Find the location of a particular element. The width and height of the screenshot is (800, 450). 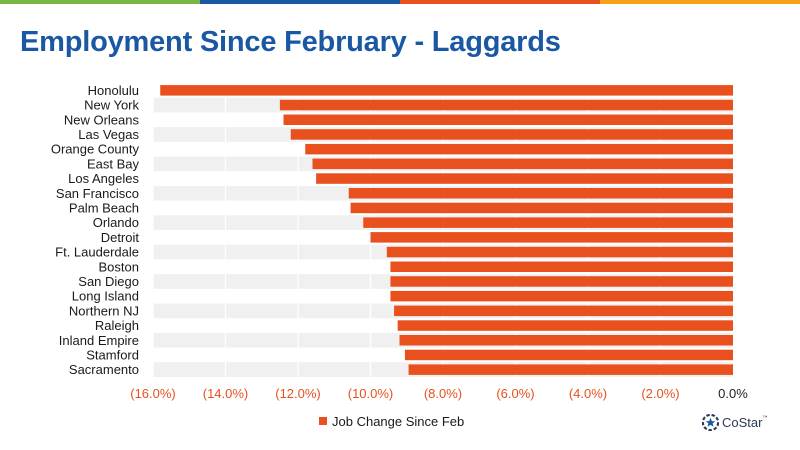

brand-bar-blue is located at coordinates (300, 2).